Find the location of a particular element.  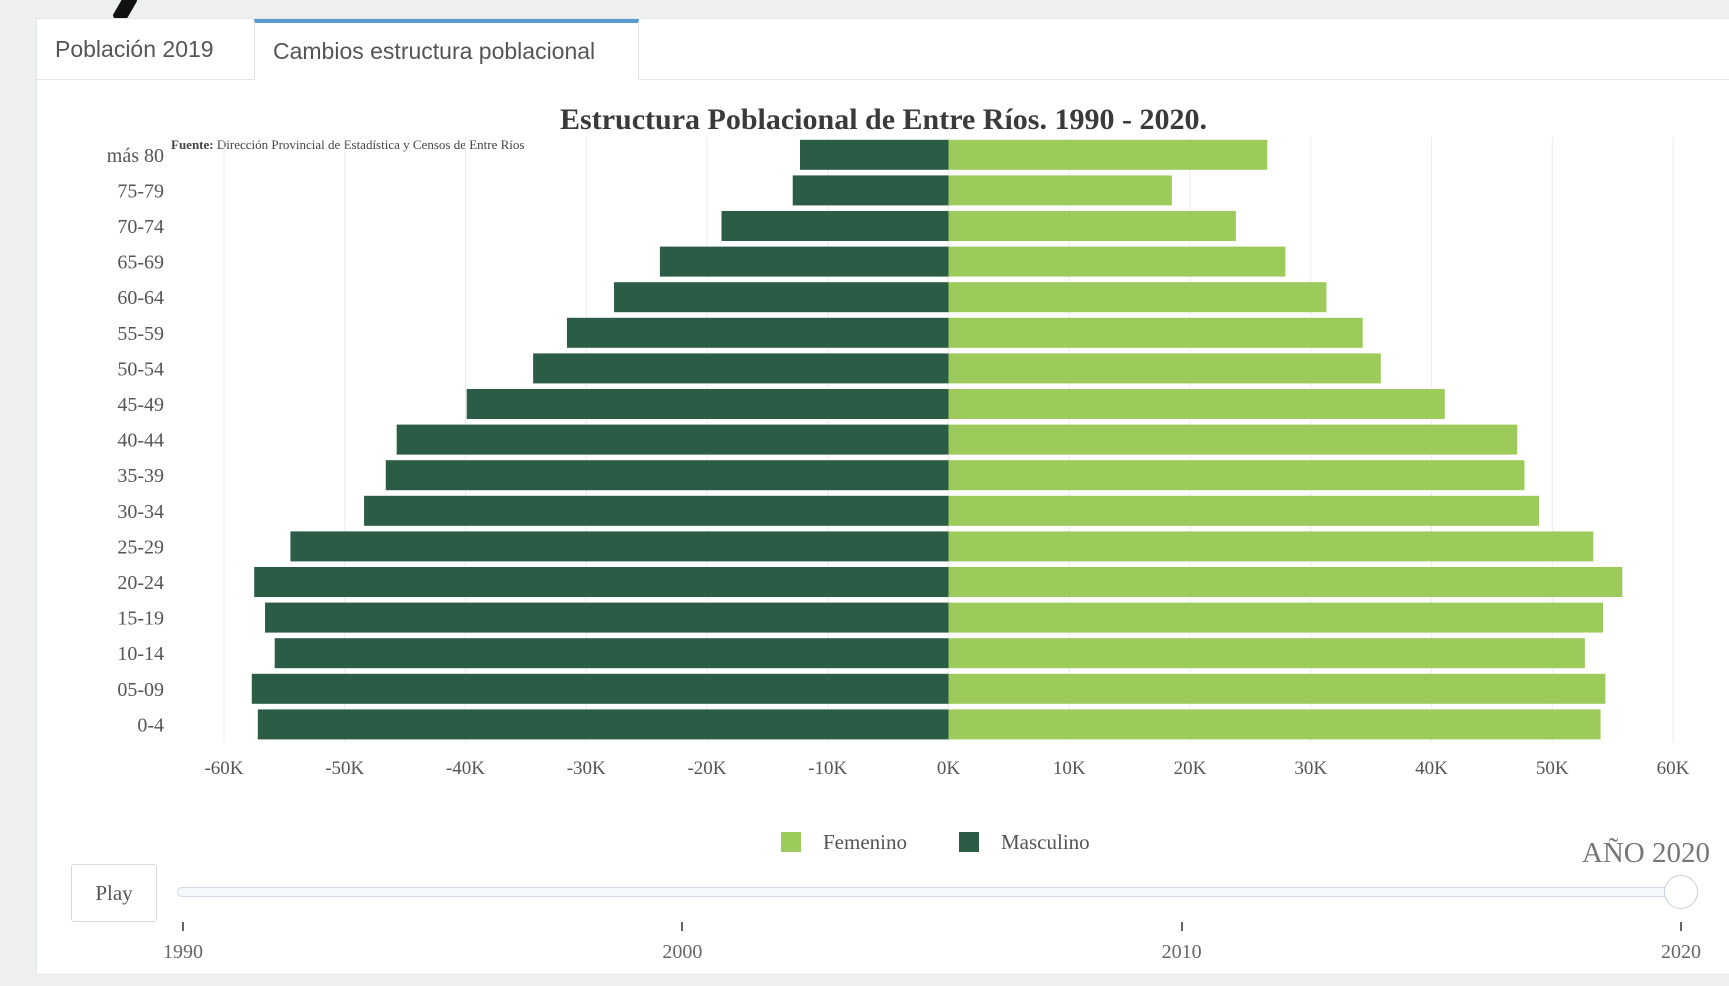

legend-label-masculino: Masculino is located at coordinates (1045, 842).